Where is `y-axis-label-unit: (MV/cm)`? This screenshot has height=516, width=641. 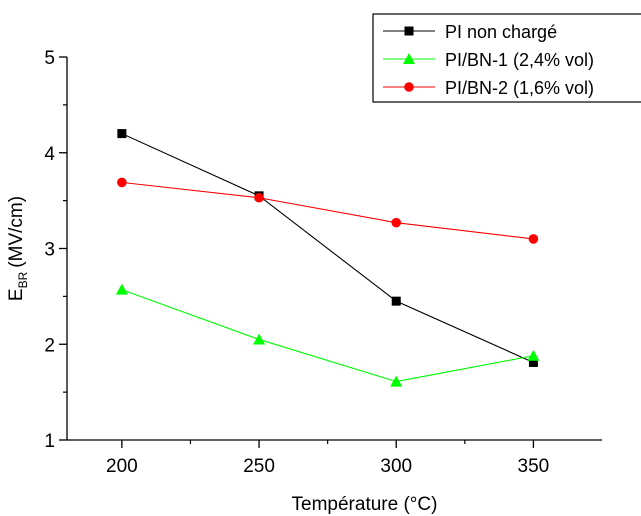 y-axis-label-unit: (MV/cm) is located at coordinates (16, 232).